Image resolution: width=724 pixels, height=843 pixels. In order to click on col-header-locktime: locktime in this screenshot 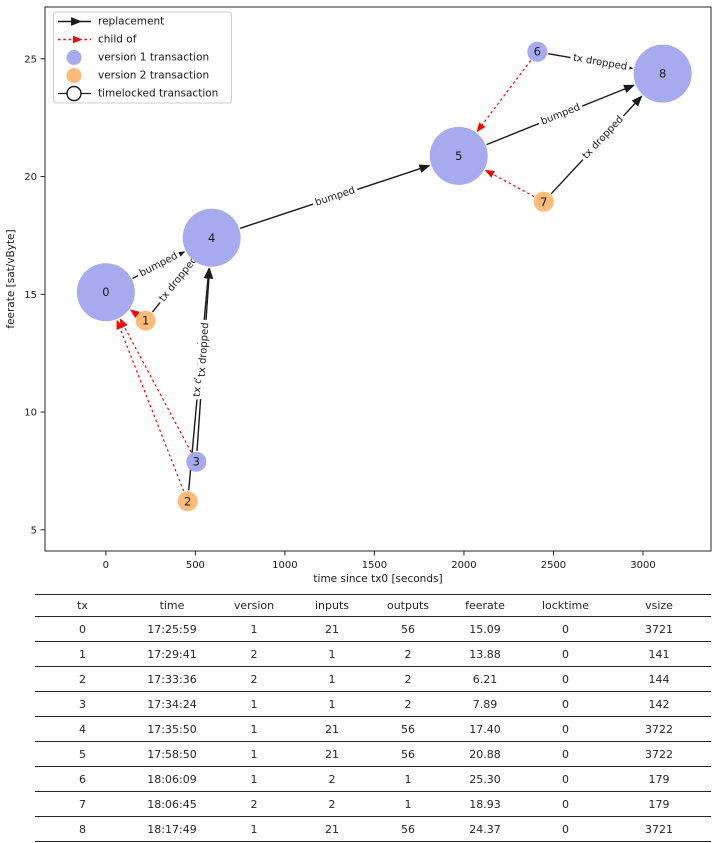, I will do `click(565, 605)`.